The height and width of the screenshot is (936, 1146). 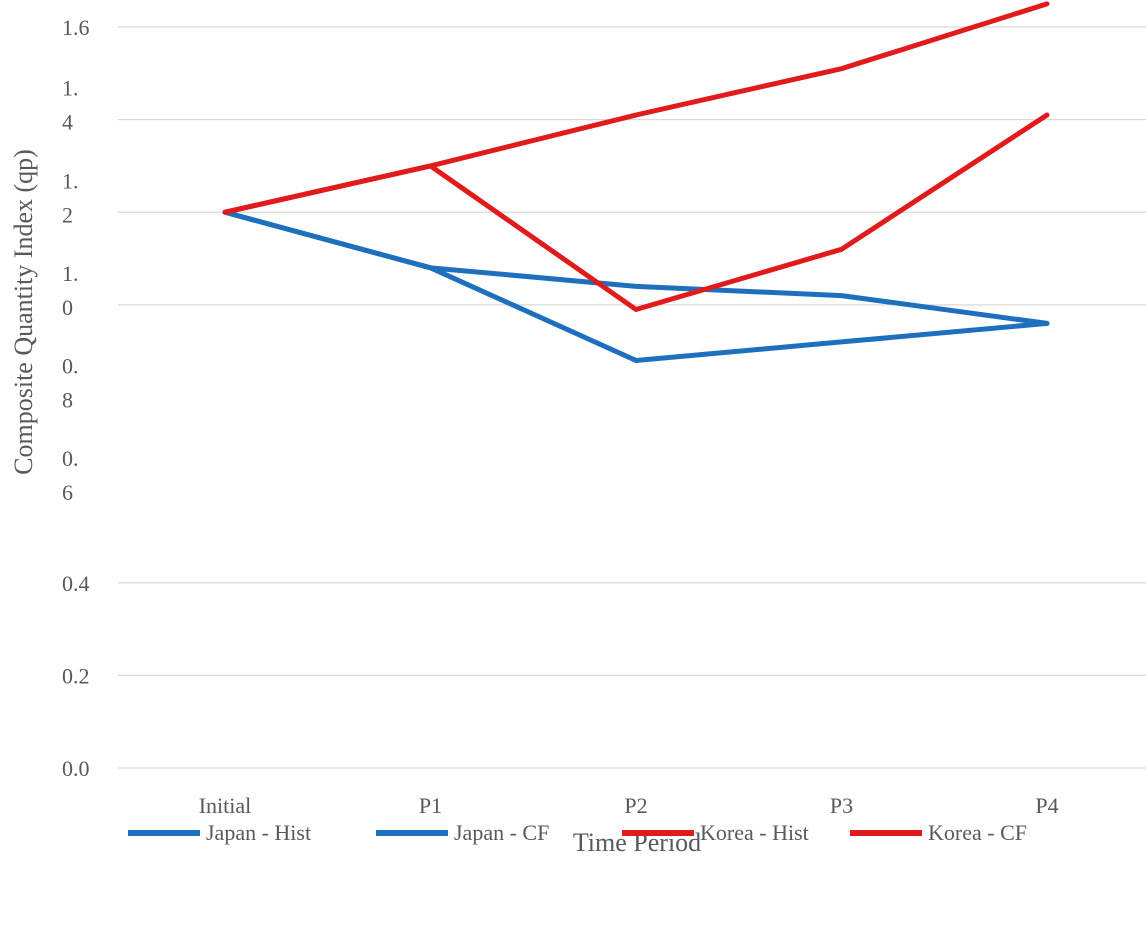 I want to click on x-tick-label: P1, so click(x=430, y=805).